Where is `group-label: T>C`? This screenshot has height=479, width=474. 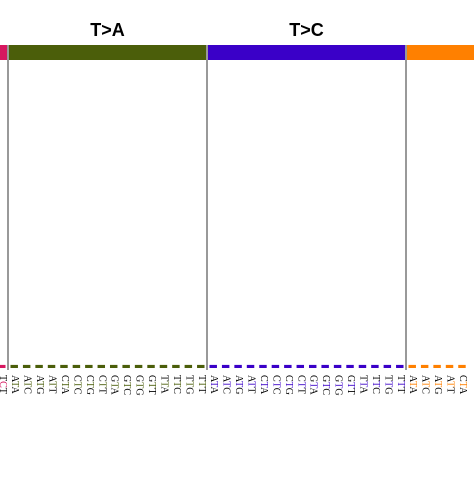 group-label: T>C is located at coordinates (306, 30).